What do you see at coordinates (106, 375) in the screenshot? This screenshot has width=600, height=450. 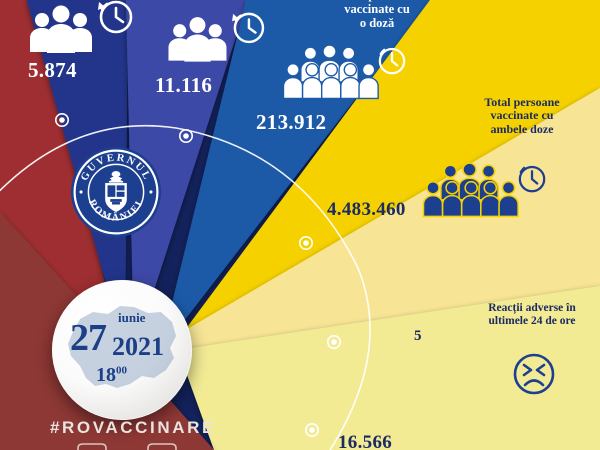 I see `hour-value: 18` at bounding box center [106, 375].